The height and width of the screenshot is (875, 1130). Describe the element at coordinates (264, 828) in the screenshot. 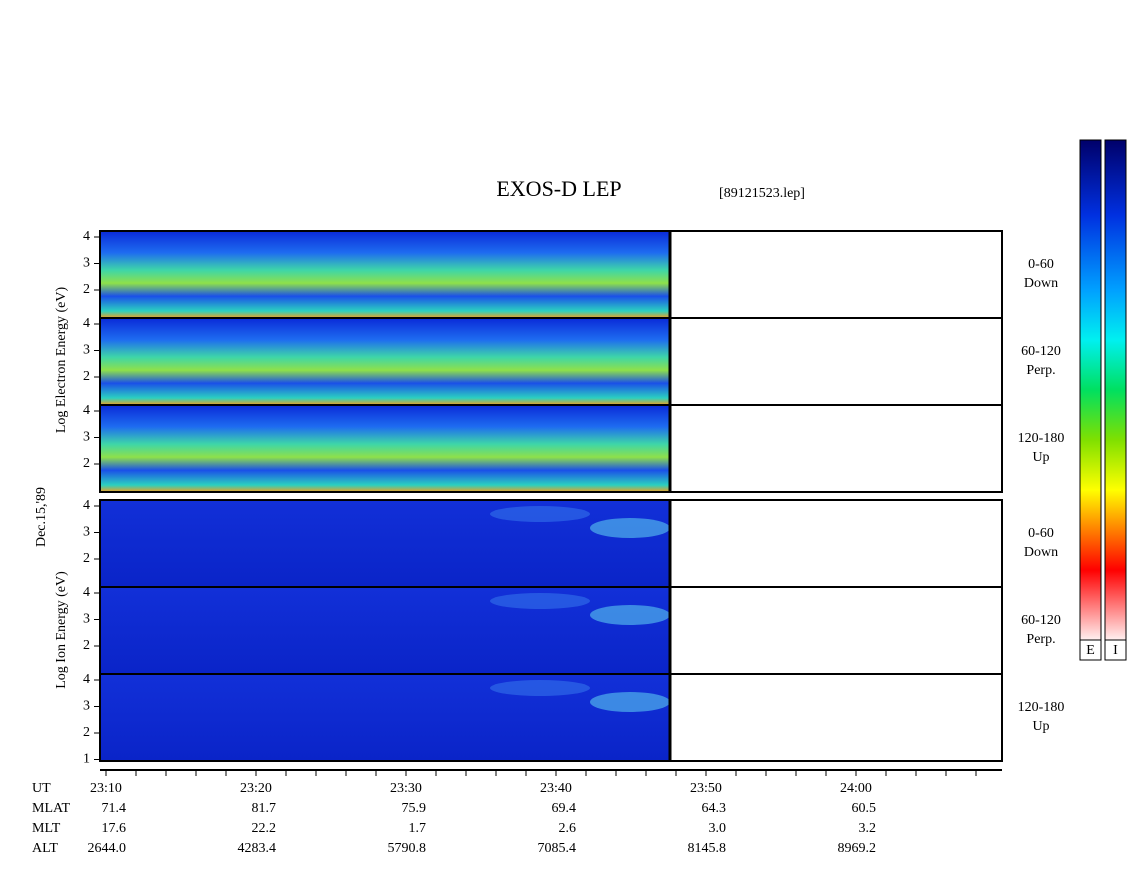

I see `row-value: 22.2` at that location.